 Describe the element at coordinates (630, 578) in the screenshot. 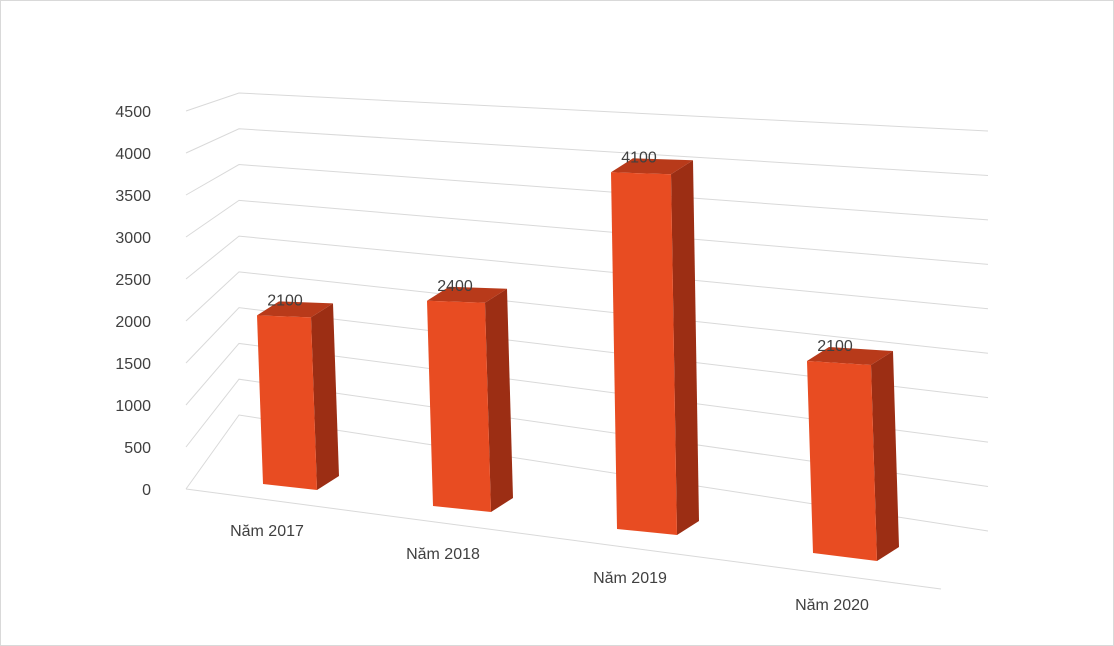

I see `x-category-label: Năm 2019` at that location.